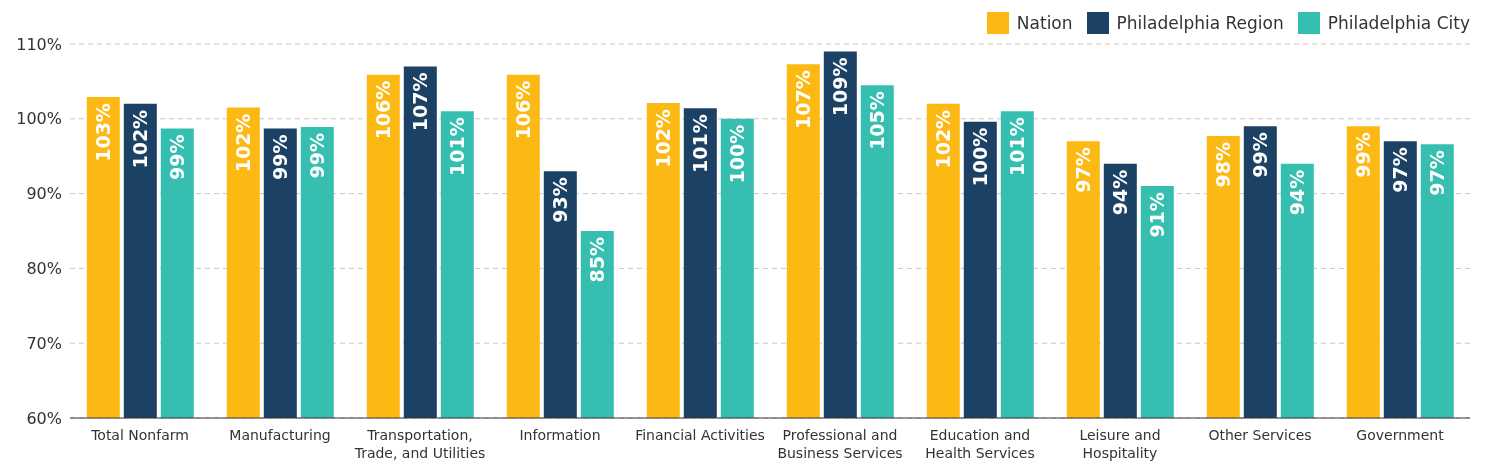  I want to click on x-tick-label: Other Services, so click(1260, 435).